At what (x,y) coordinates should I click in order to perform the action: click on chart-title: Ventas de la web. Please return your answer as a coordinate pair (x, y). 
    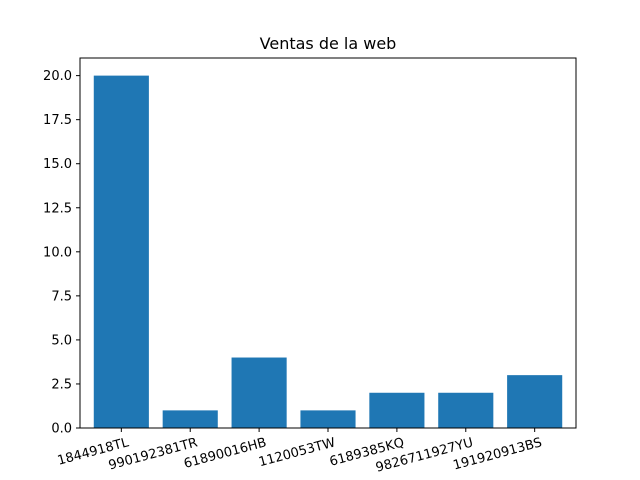
    Looking at the image, I should click on (328, 43).